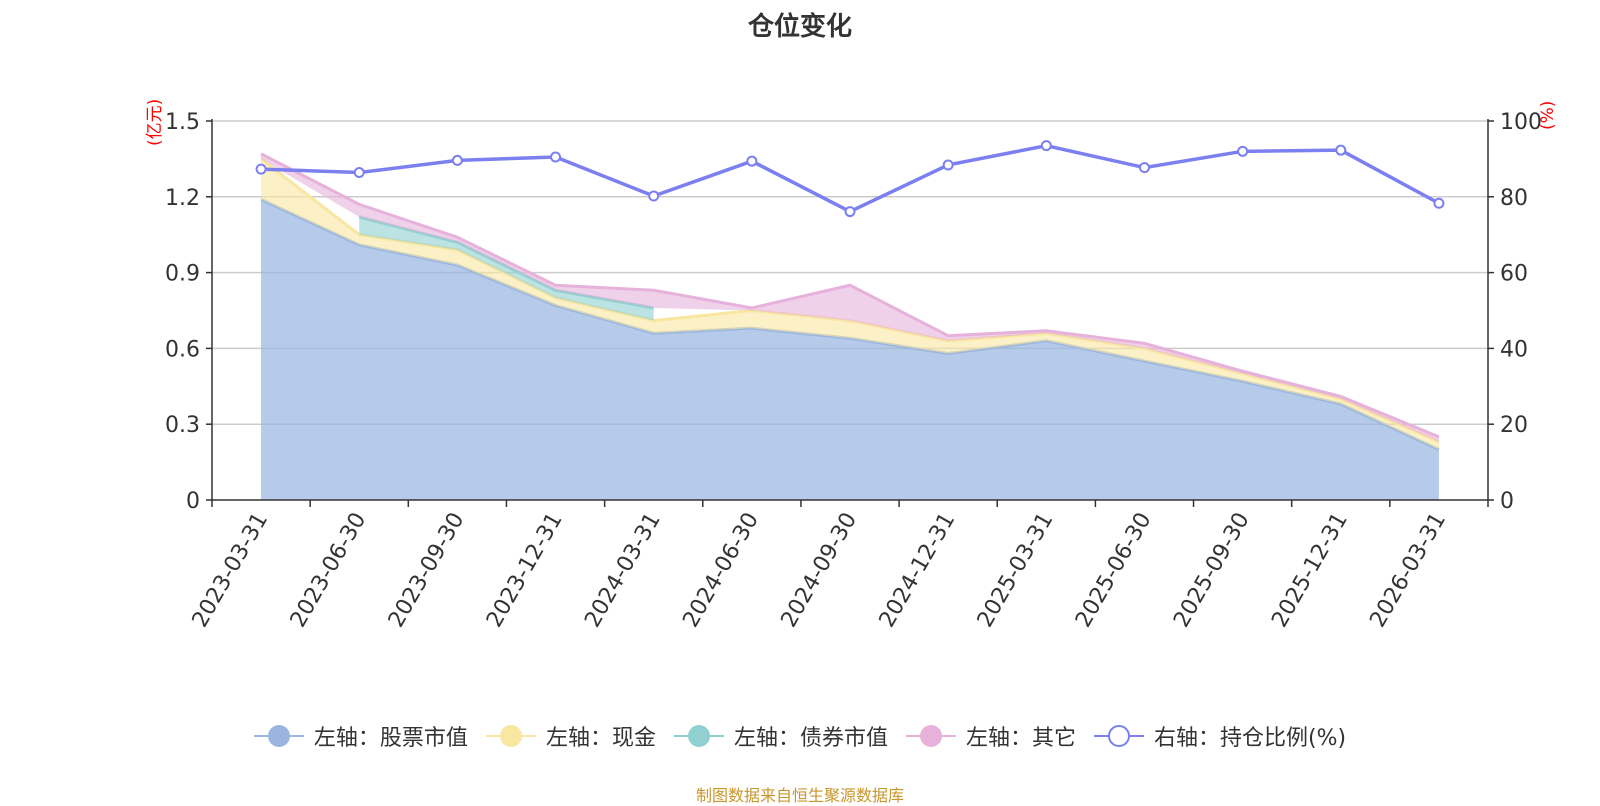  What do you see at coordinates (1514, 349) in the screenshot?
I see `right-tick-label: 40` at bounding box center [1514, 349].